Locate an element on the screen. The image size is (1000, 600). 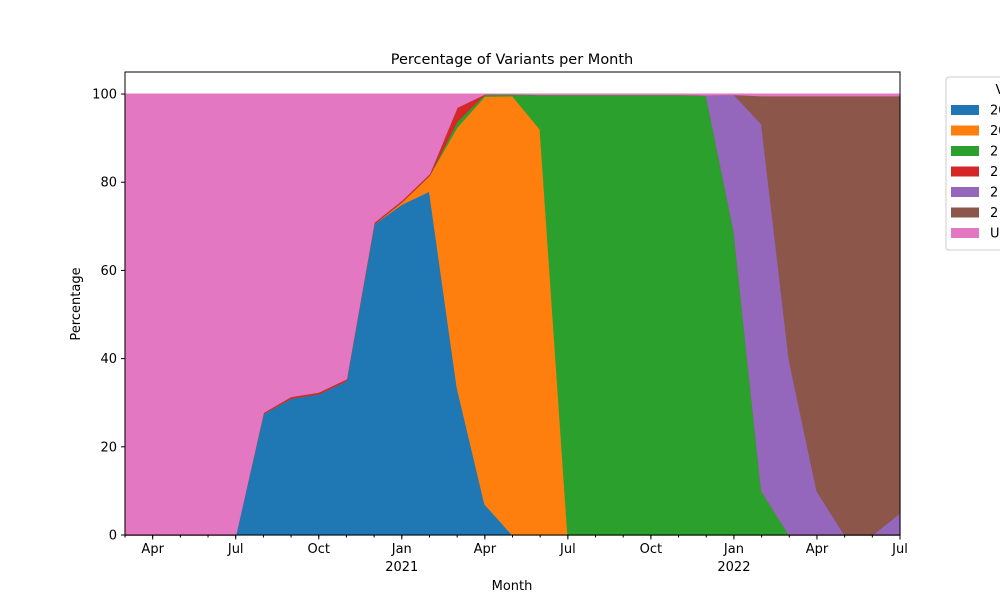
y-tick-label: 60 is located at coordinates (108, 271).